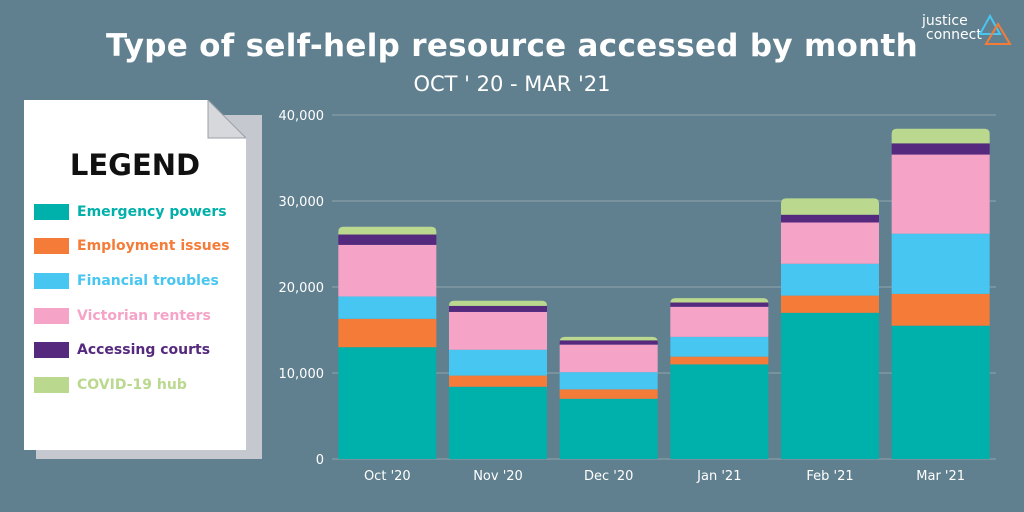  I want to click on logo-text: justice connect, so click(950, 28).